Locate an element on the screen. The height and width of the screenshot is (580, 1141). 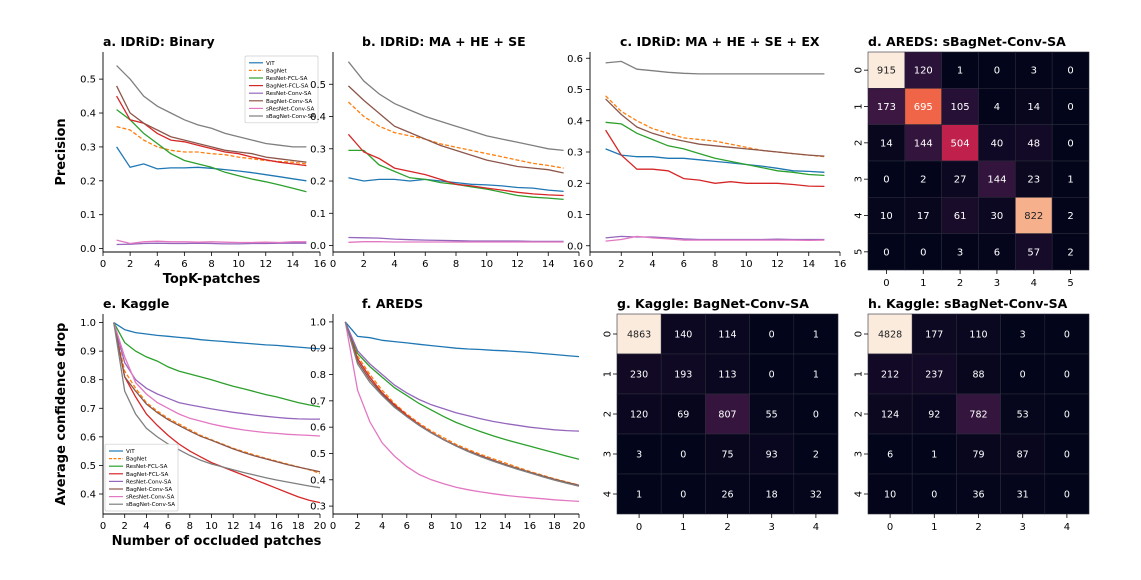
y-tick-label: 0.9 is located at coordinates (318, 349).